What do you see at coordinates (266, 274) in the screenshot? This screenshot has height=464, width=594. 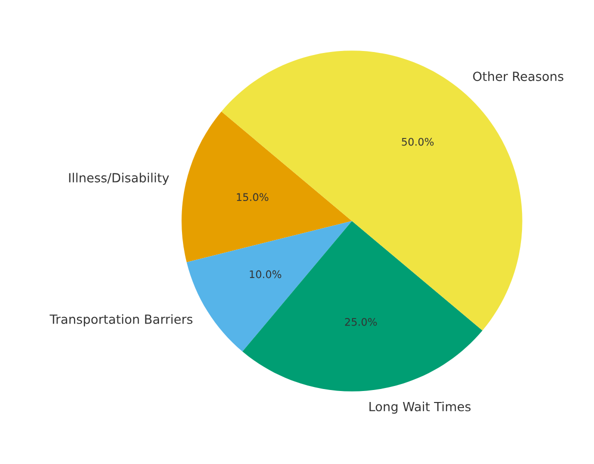 I see `data-label: 10.0%` at bounding box center [266, 274].